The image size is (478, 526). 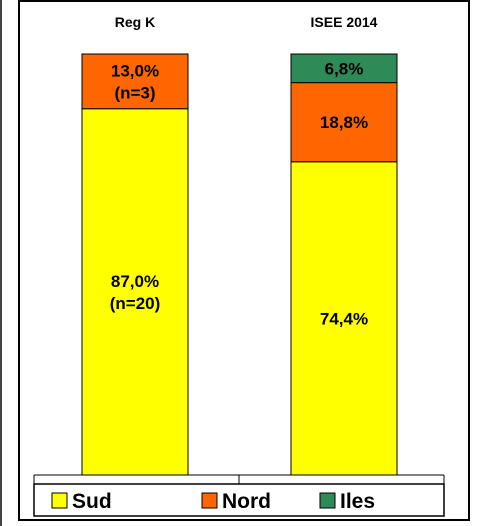 I want to click on legend-label-nord: Nord, so click(x=246, y=501).